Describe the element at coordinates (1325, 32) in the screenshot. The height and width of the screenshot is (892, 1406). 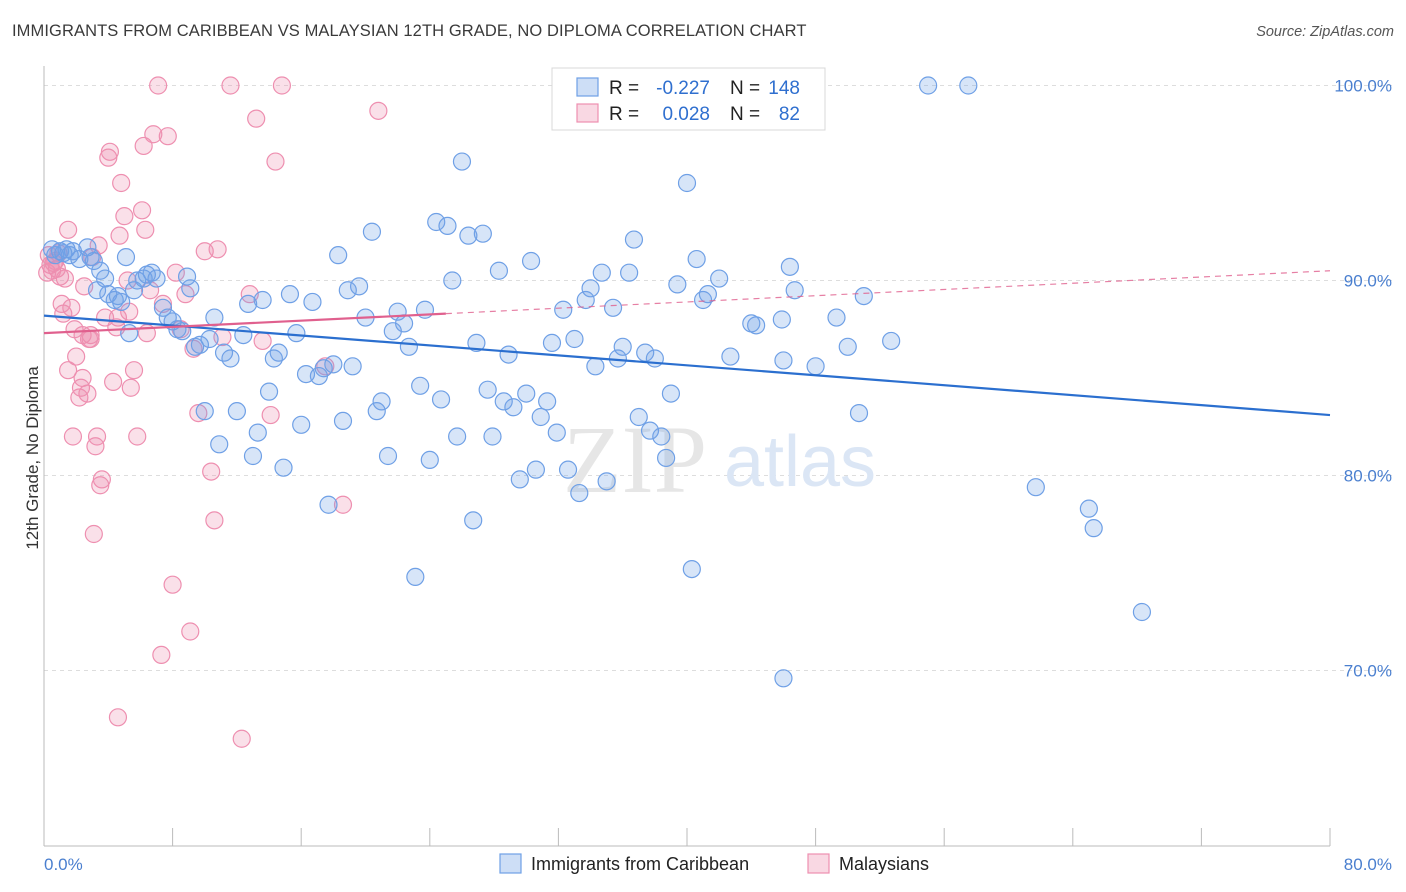
I see `source-credit: Source: ZipAtlas.com` at that location.